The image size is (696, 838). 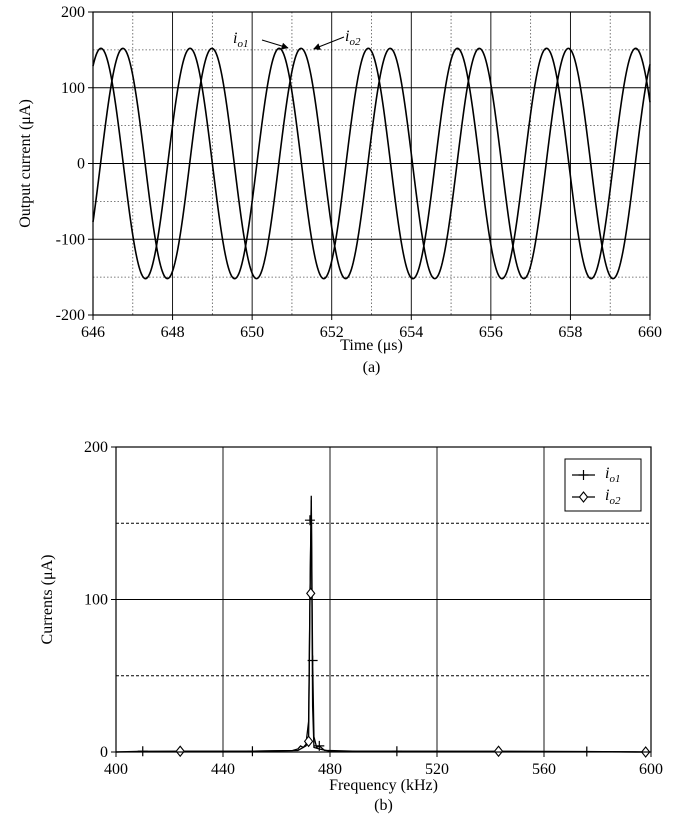 I want to click on chart-b-x-tick-label: 600, so click(x=651, y=769).